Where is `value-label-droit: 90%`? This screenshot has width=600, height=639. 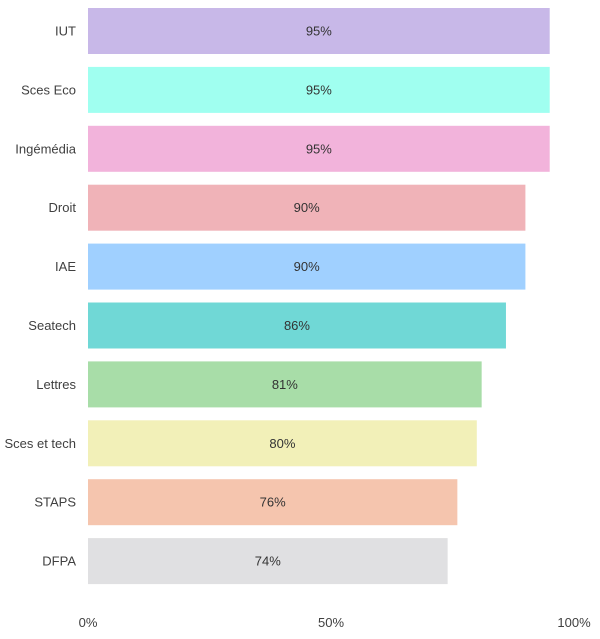
value-label-droit: 90% is located at coordinates (307, 207).